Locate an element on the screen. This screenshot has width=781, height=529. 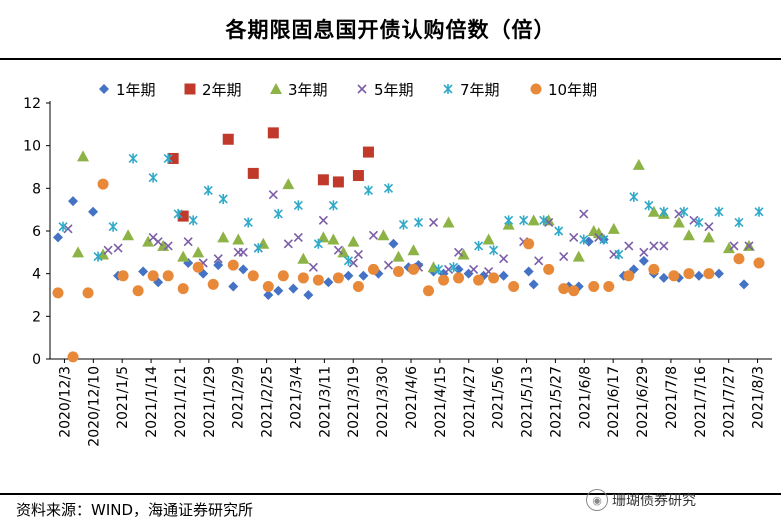
x-tick-label: 2021/2/25 is located at coordinates (268, 402).